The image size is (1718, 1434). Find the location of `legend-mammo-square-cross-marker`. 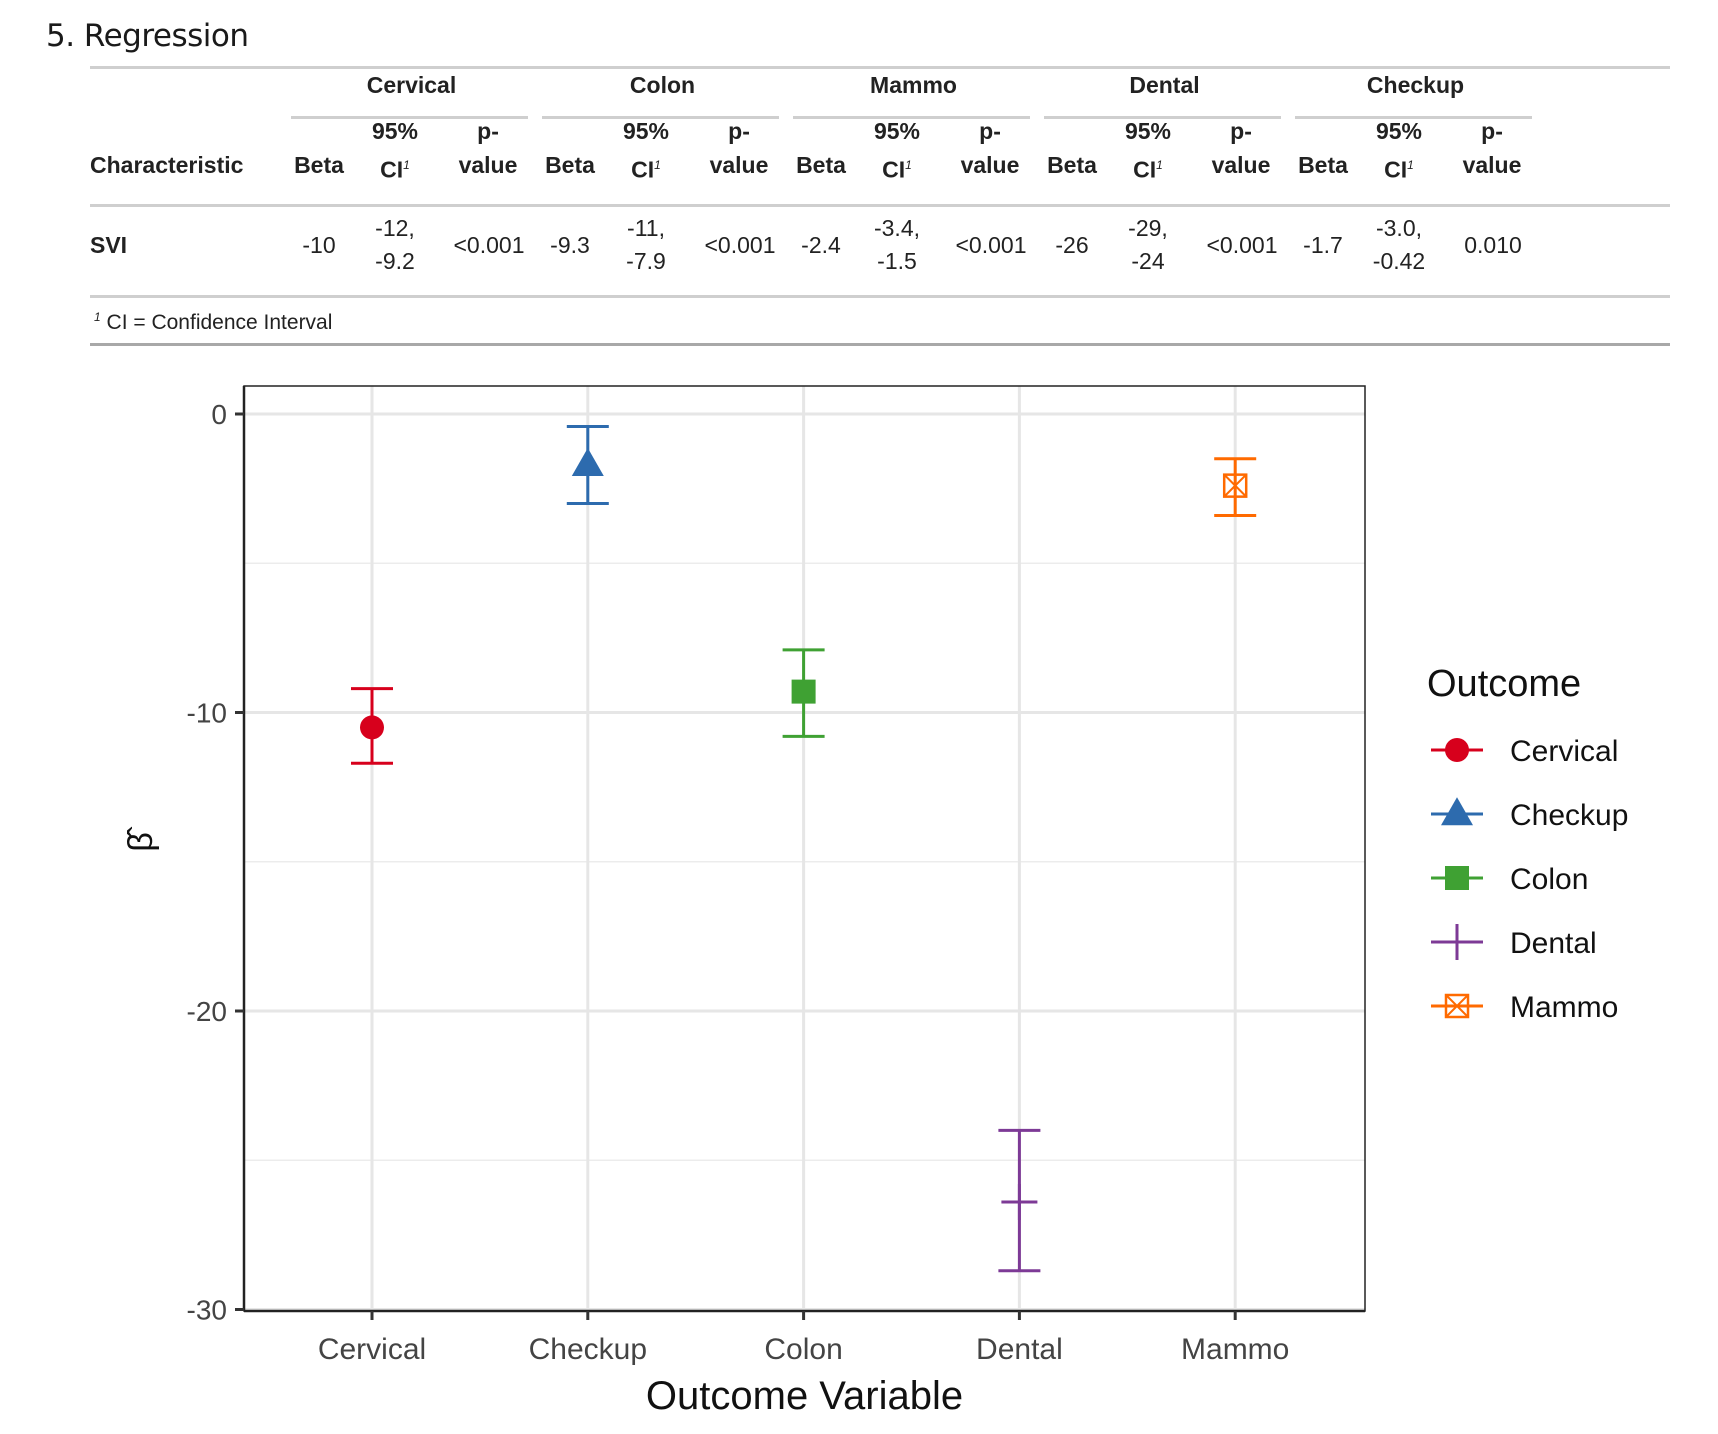

legend-mammo-square-cross-marker is located at coordinates (1457, 1006).